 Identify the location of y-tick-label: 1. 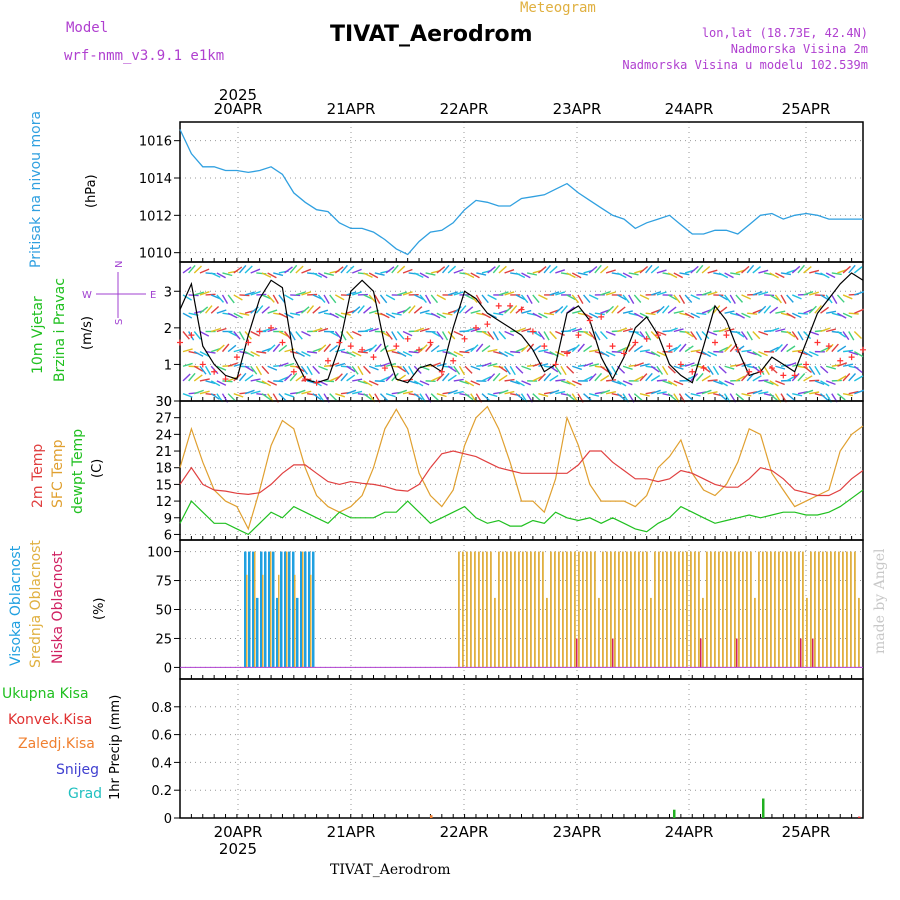
(168, 365).